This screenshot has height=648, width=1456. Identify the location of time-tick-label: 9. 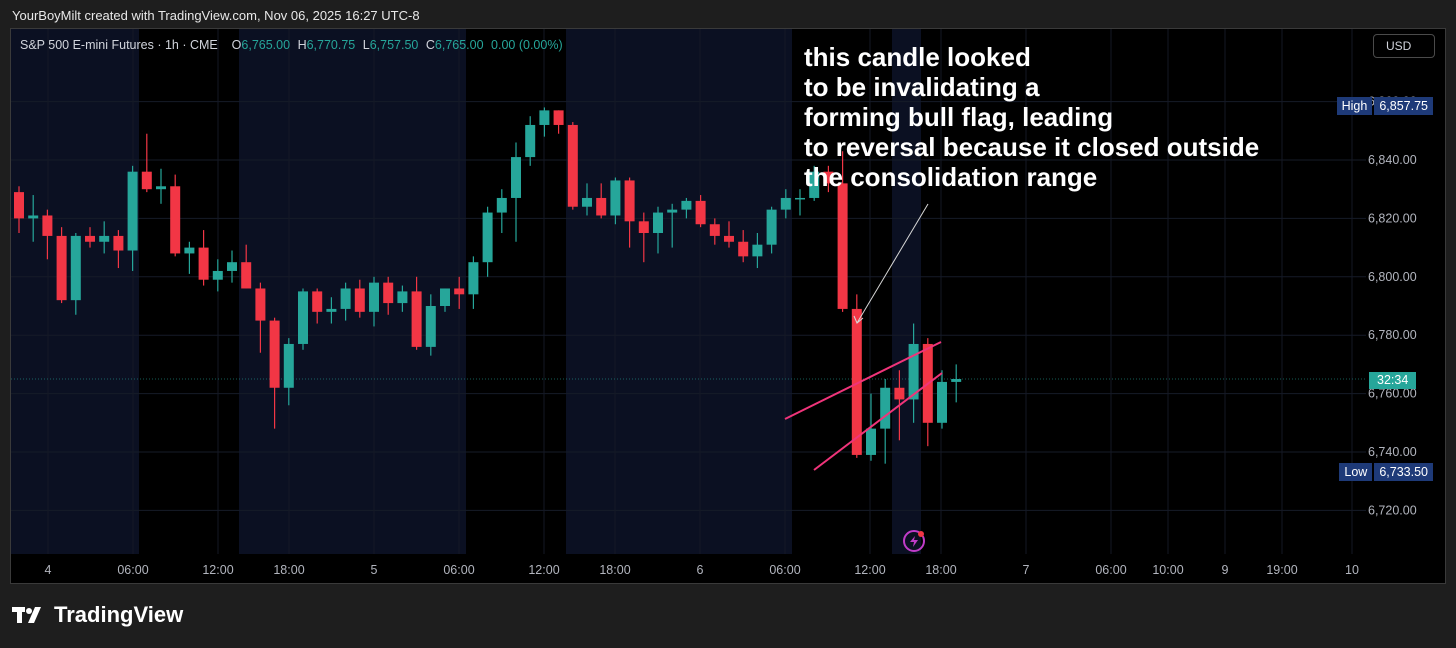
(1225, 570).